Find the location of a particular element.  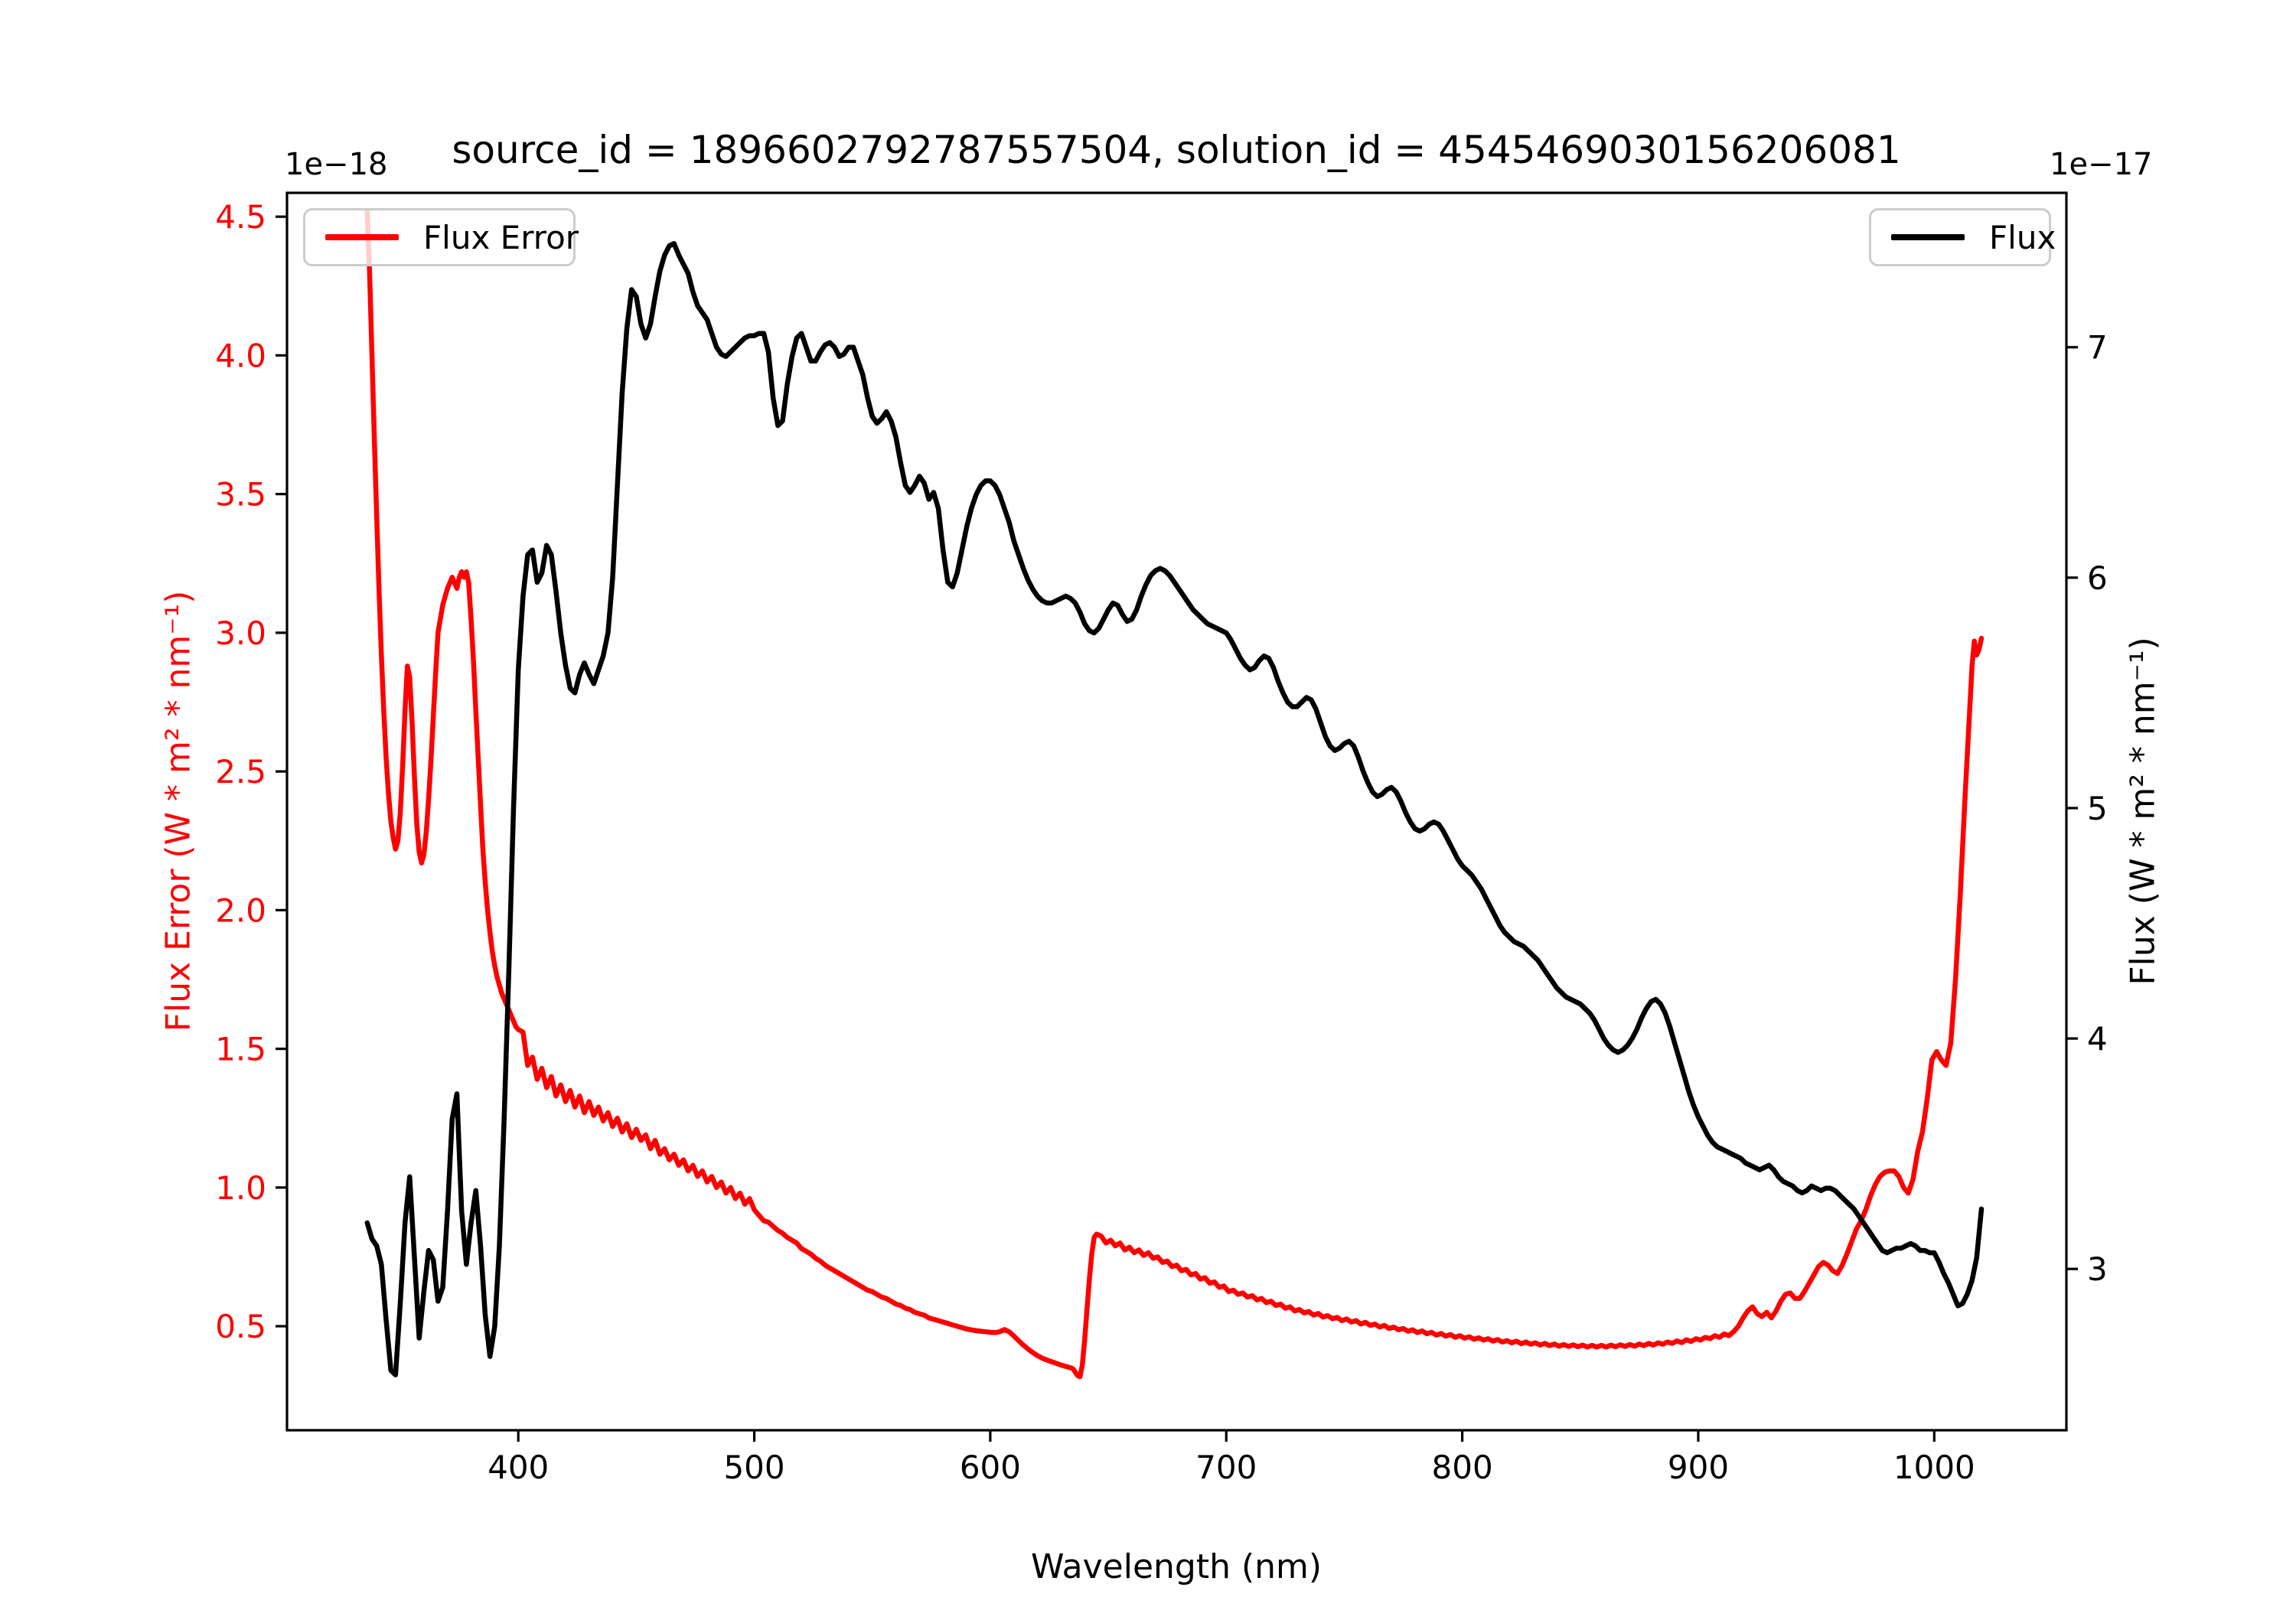

x-tick-label: 1000 is located at coordinates (1934, 1467).